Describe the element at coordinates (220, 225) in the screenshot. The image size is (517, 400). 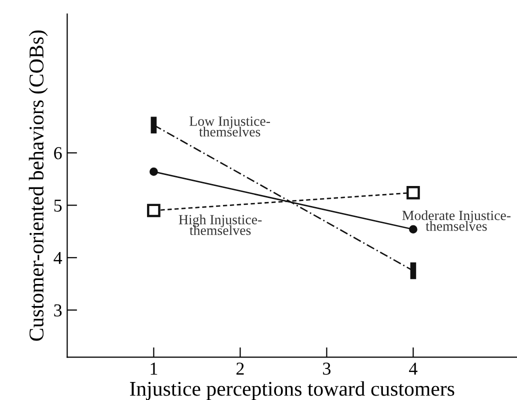
I see `series-label: High Injustice- themselves` at that location.